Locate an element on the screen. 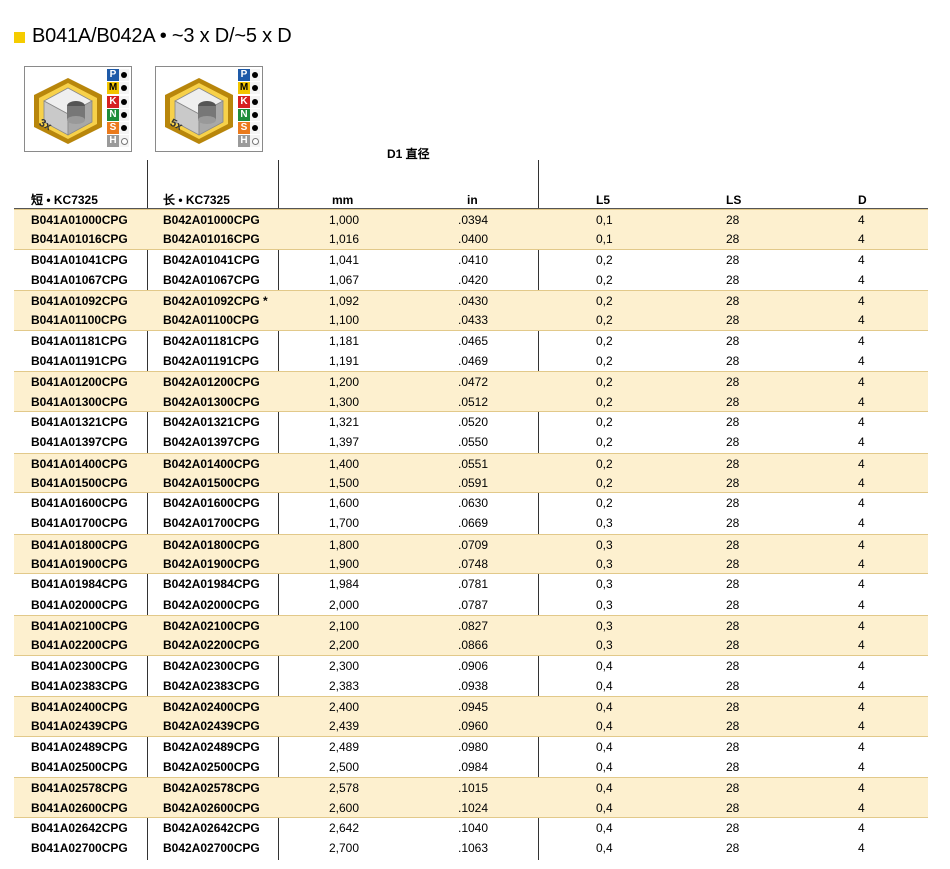 The width and height of the screenshot is (950, 869). diameter-mm-cell: 1,100 is located at coordinates (344, 320).